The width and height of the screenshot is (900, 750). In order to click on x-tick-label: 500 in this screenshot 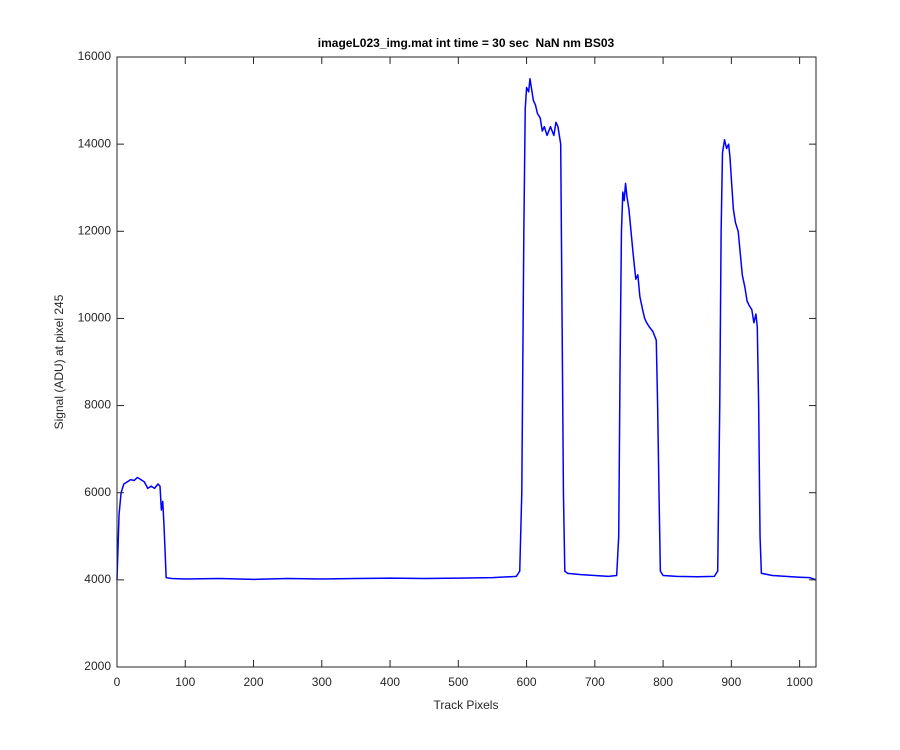, I will do `click(458, 682)`.